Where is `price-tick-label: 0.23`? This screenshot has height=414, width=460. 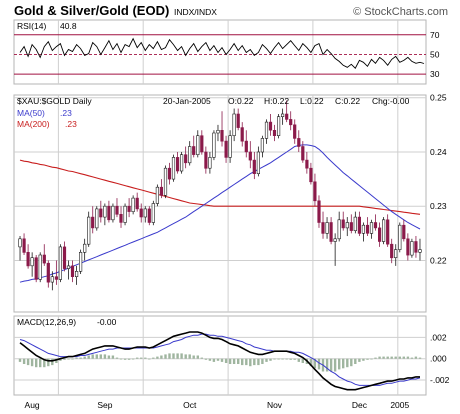 price-tick-label: 0.23 is located at coordinates (438, 206).